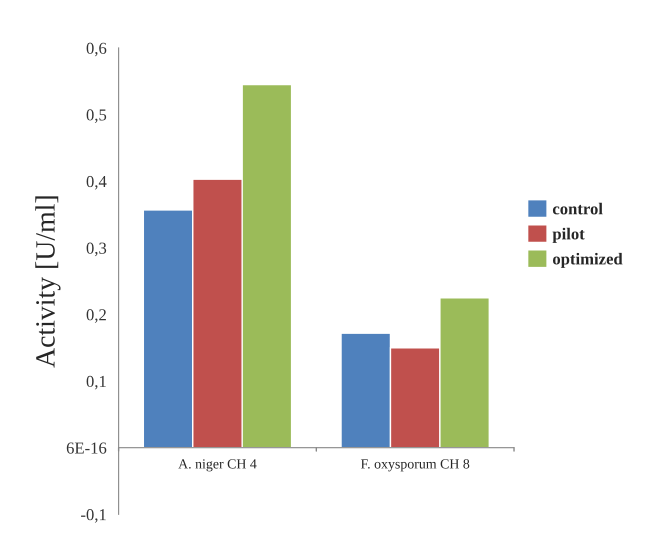 This screenshot has height=533, width=659. Describe the element at coordinates (96, 116) in the screenshot. I see `y-tick-label: 0,5` at that location.